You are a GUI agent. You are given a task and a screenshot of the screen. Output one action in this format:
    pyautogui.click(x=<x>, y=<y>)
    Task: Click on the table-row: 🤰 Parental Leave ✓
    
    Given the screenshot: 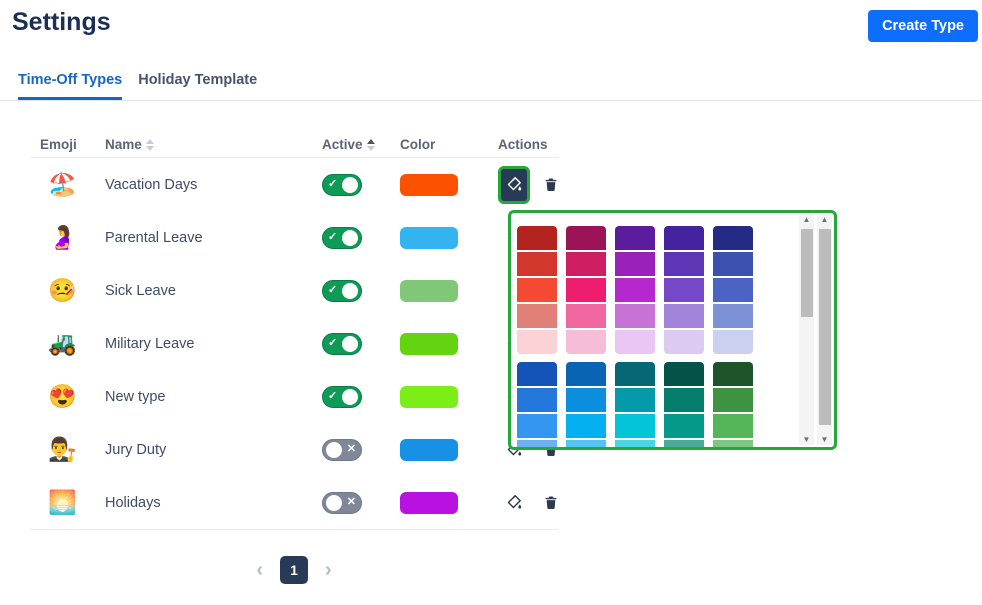 What is the action you would take?
    pyautogui.click(x=294, y=237)
    